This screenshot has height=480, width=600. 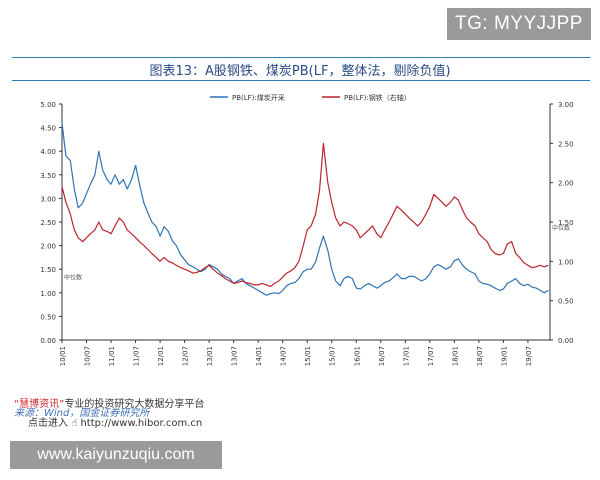 I want to click on footer-platform: 专业的投资研究大数据分享平台, so click(x=134, y=404).